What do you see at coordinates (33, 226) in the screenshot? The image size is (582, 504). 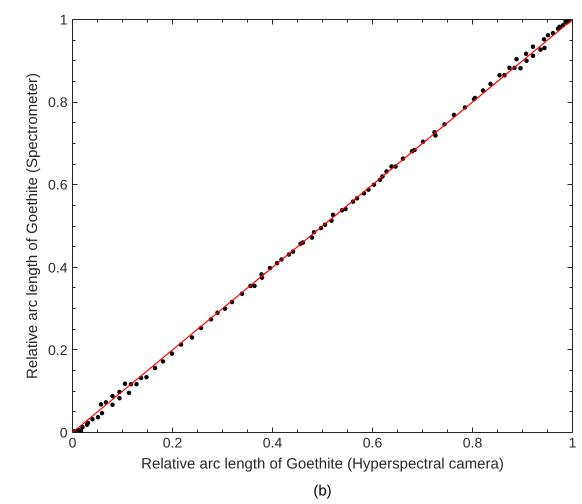 I see `y-axis-title: Relative arc length of Goethite (Spectrometer)` at bounding box center [33, 226].